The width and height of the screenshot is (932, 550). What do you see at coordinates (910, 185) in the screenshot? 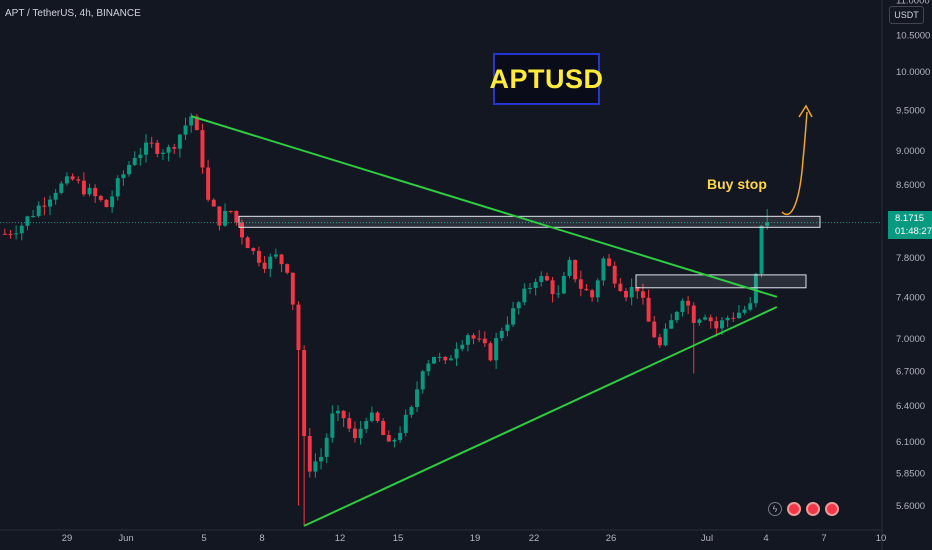
I see `price-tick-label: 8.6000` at bounding box center [910, 185].